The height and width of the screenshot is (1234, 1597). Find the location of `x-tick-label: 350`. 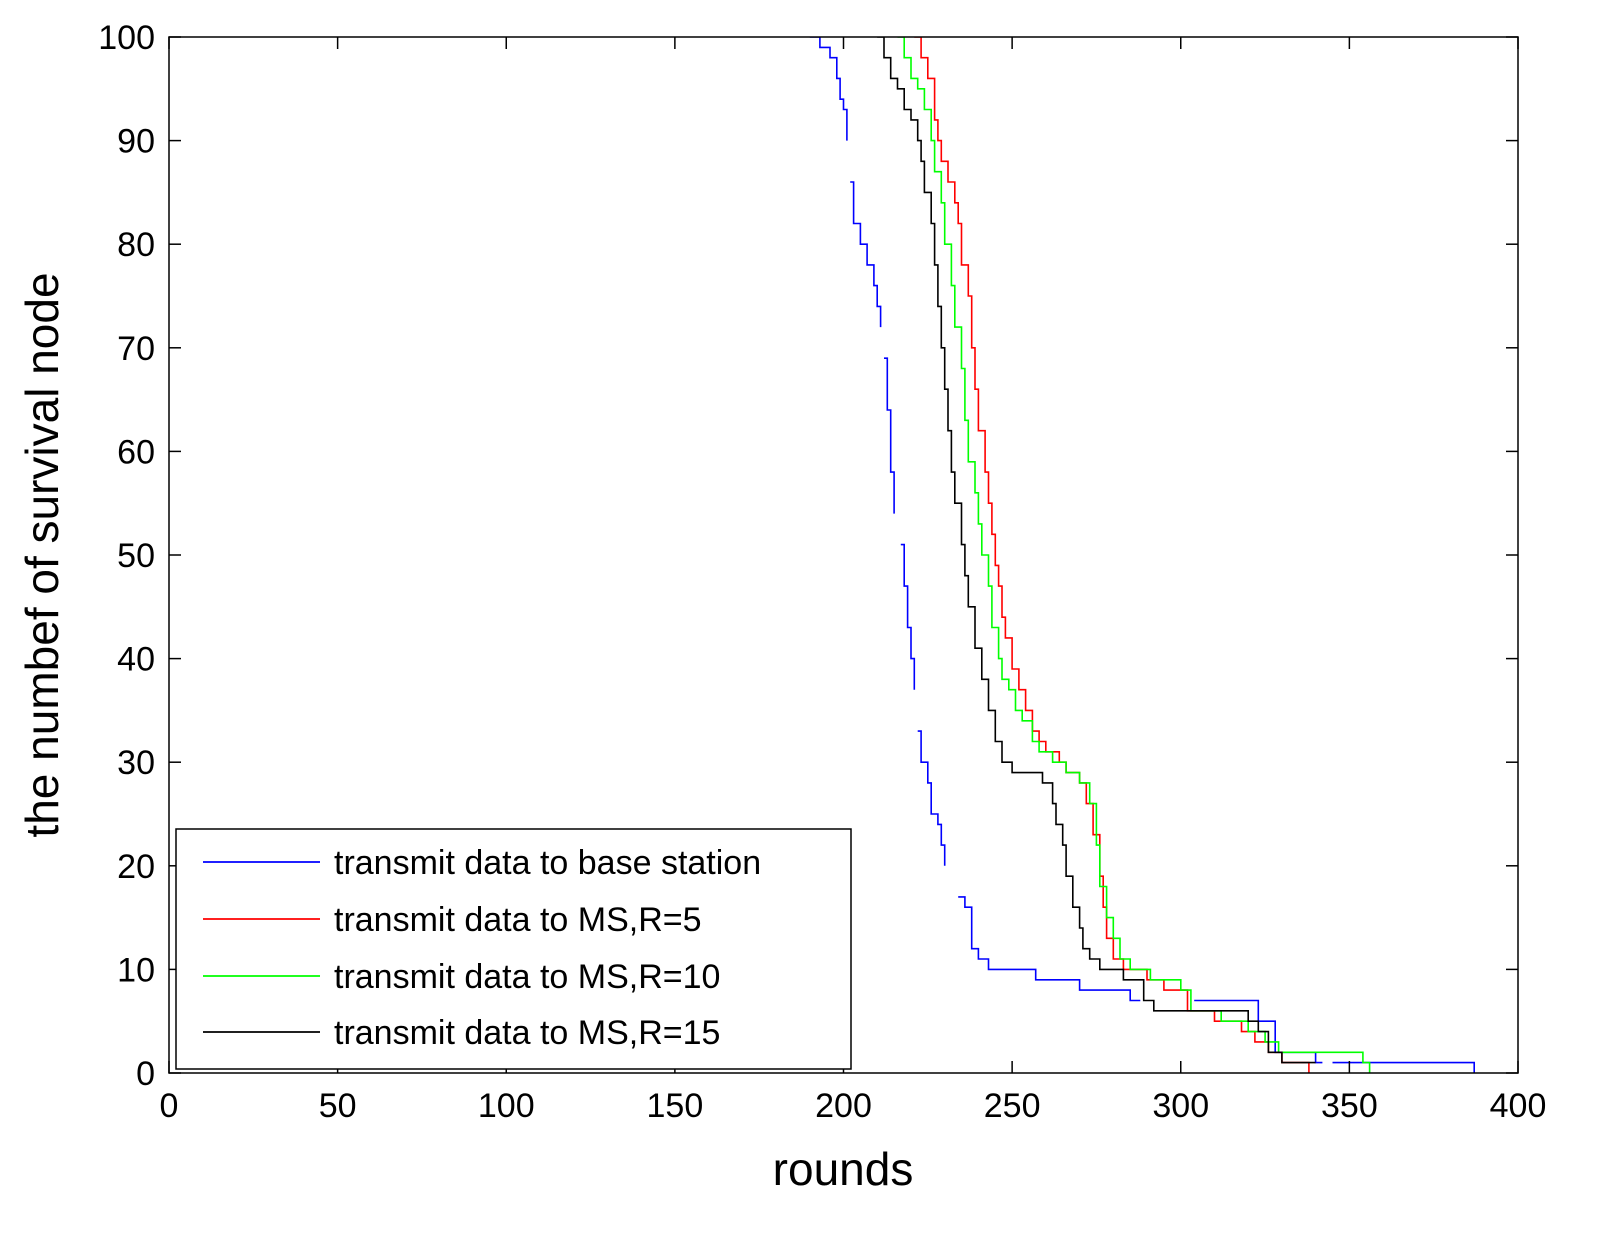

x-tick-label: 350 is located at coordinates (1349, 1106).